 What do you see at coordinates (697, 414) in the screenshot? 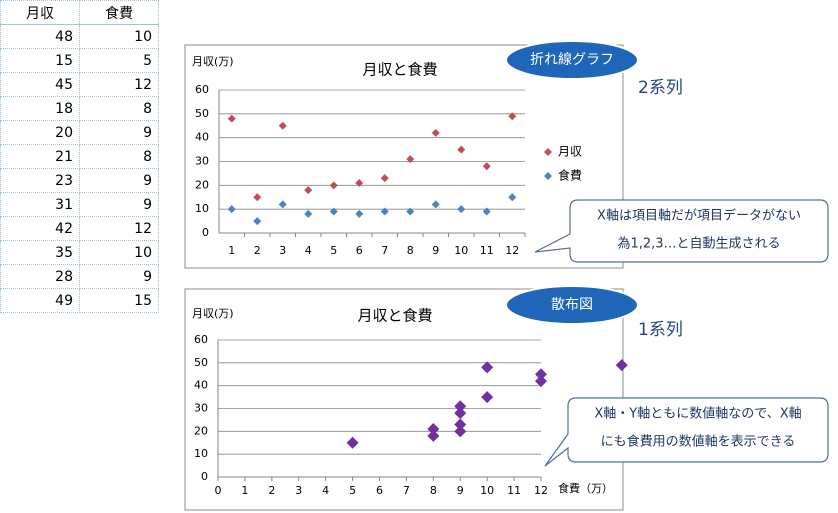
I see `callout-text: X軸・Y軸ともに数値軸なので、X軸` at bounding box center [697, 414].